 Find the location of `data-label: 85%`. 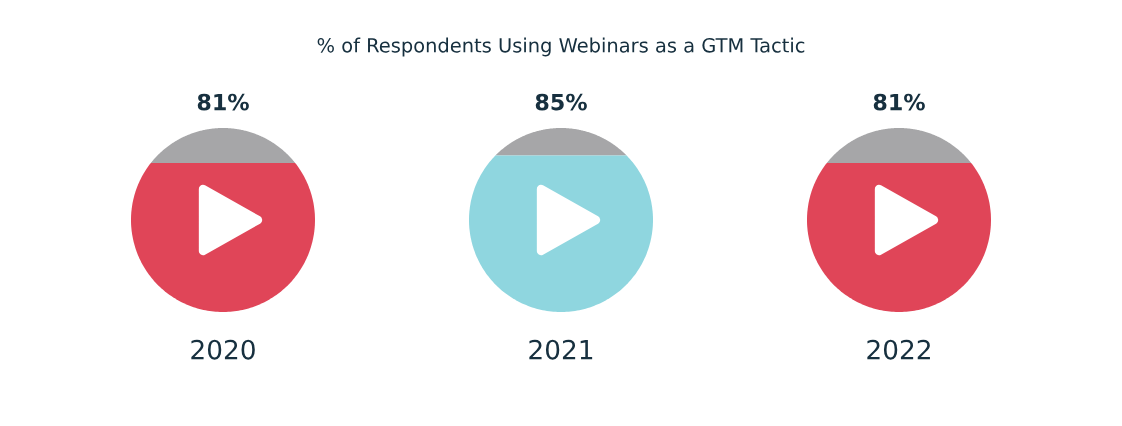

data-label: 85% is located at coordinates (561, 102).